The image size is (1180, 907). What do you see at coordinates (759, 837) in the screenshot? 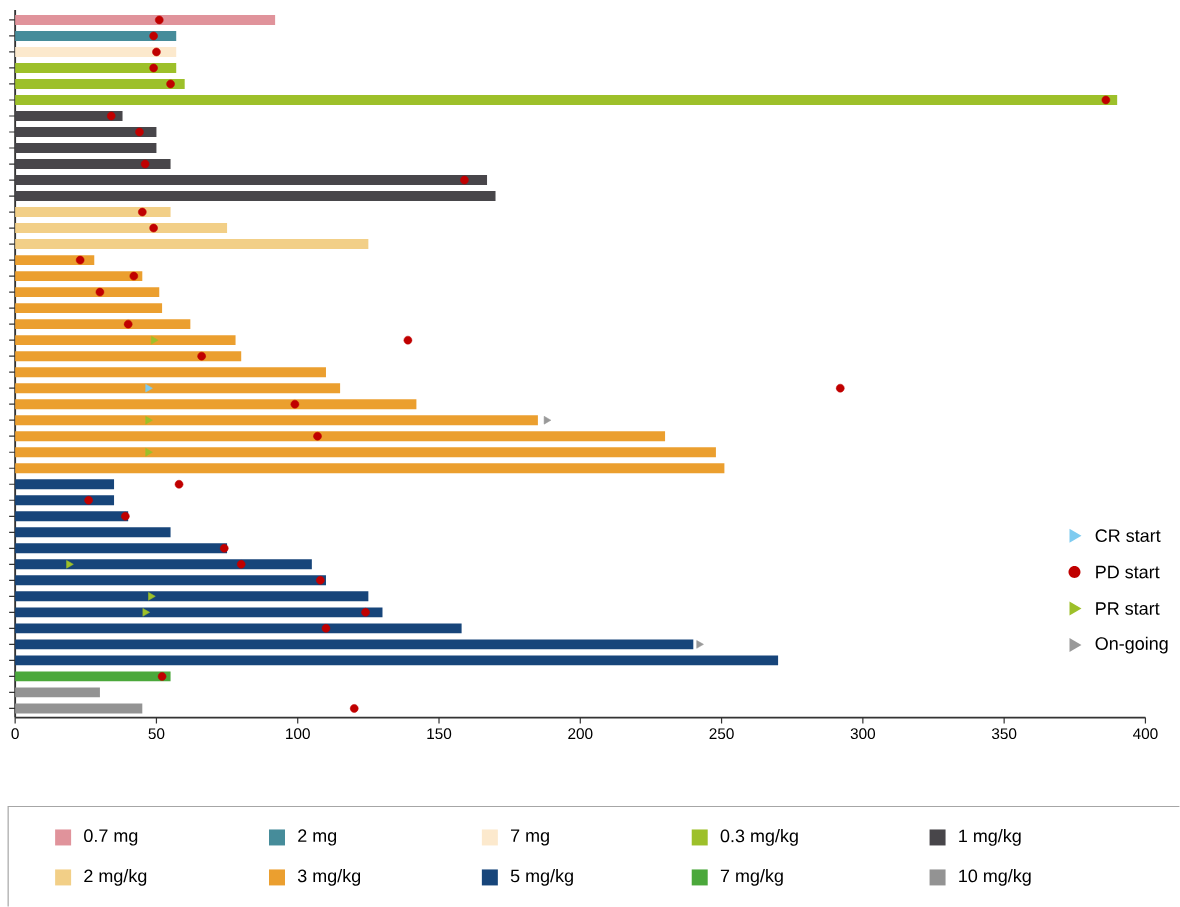
I see `legend-label: 0.3 mg/kg` at bounding box center [759, 837].